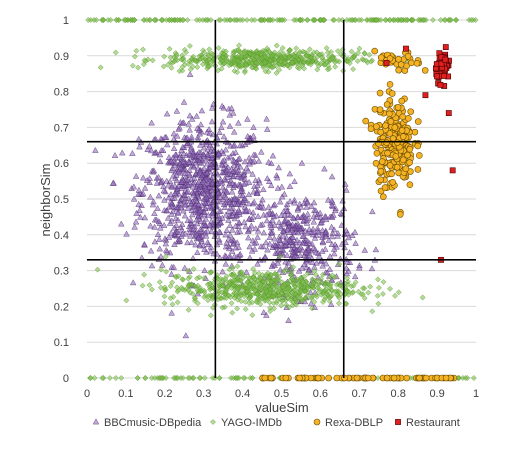  I want to click on y-tick-label: 0.5, so click(61, 200).